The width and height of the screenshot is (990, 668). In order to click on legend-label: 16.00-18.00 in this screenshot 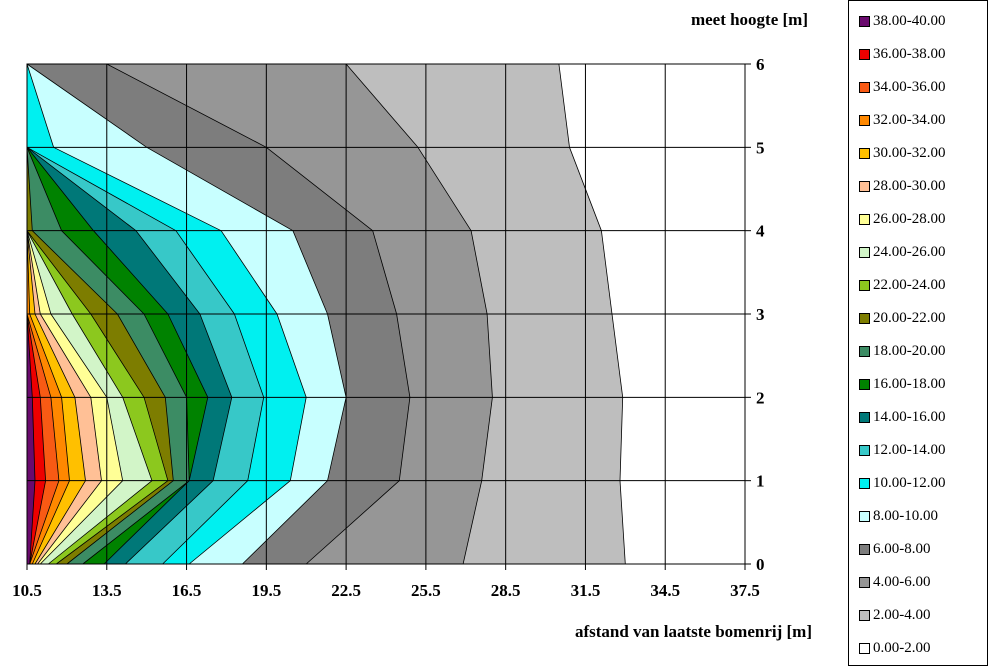, I will do `click(909, 383)`.